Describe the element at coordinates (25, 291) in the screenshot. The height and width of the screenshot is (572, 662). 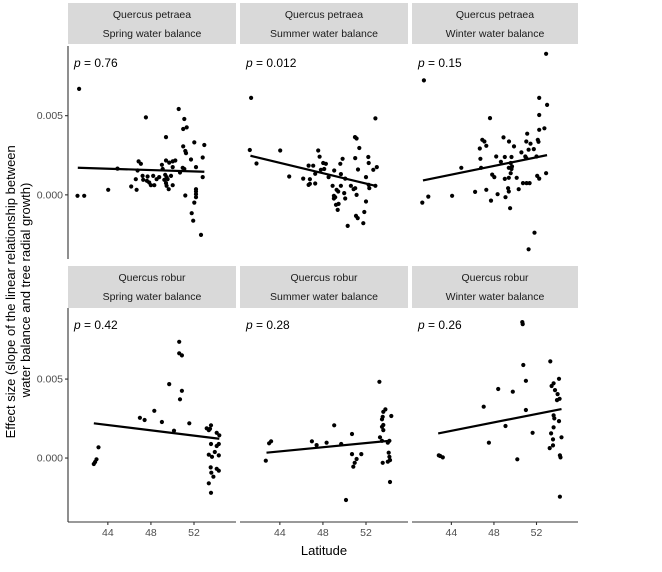
I see `y-axis-title-line-2: water balance and tree radial growth)` at that location.